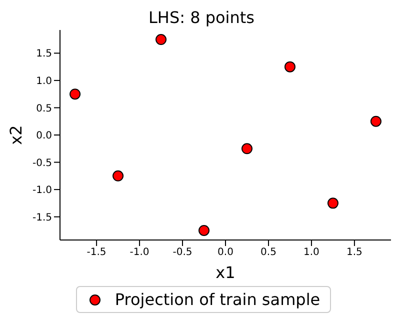 The image size is (403, 321). Describe the element at coordinates (42, 163) in the screenshot. I see `y-tick-label: -0.5` at that location.